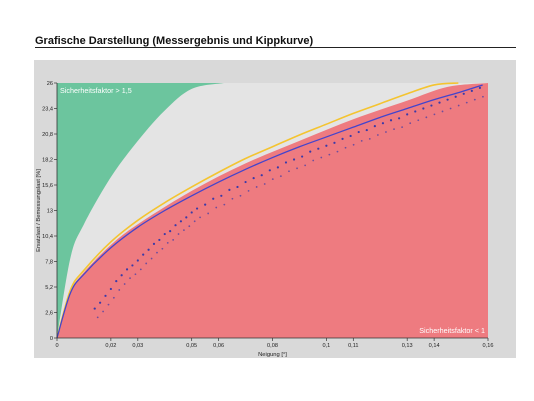 The width and height of the screenshot is (534, 401). I want to click on x-tick-label: 0,11, so click(353, 346).